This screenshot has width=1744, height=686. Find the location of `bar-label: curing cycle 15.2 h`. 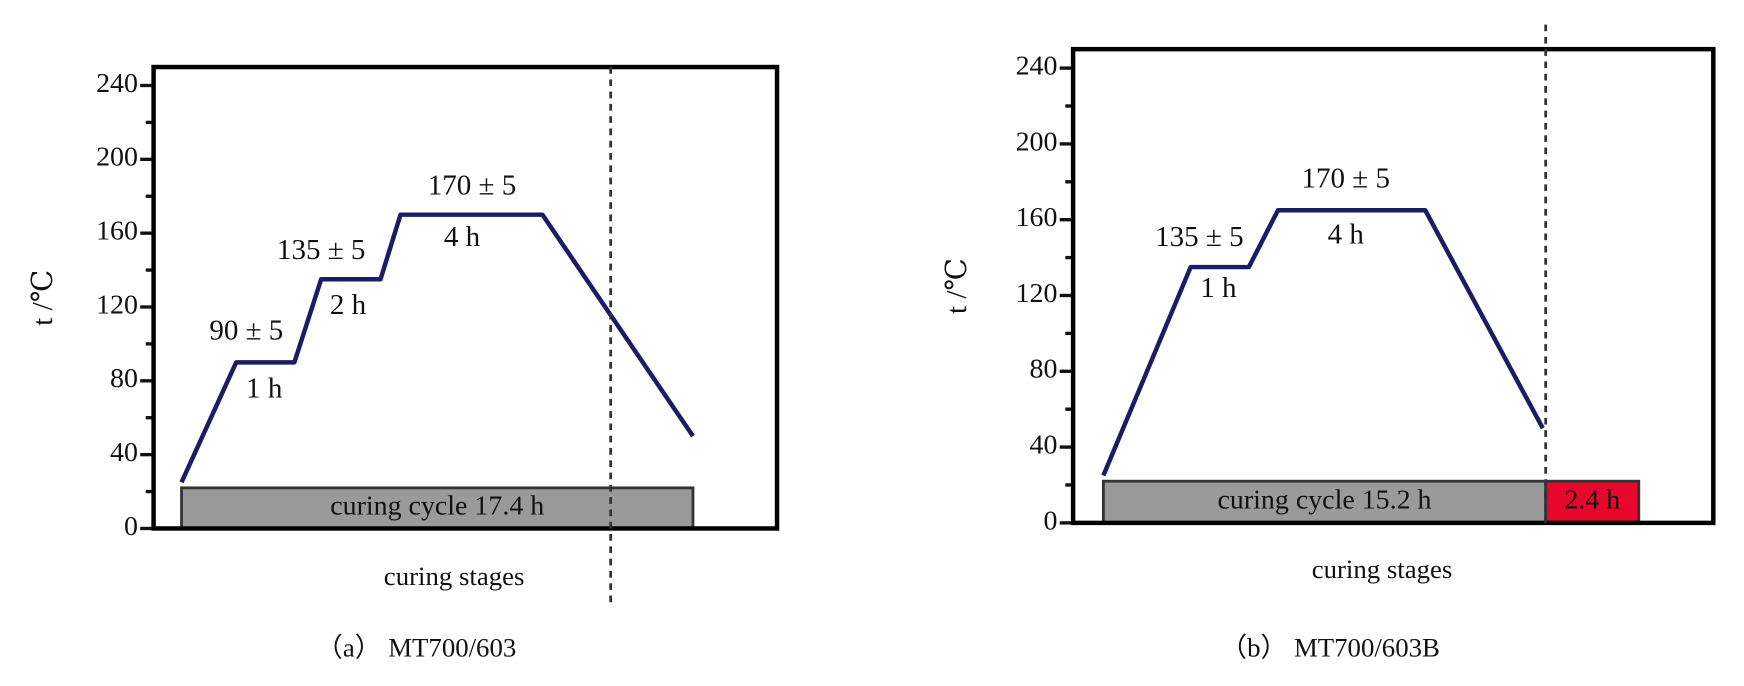

bar-label: curing cycle 15.2 h is located at coordinates (1325, 499).